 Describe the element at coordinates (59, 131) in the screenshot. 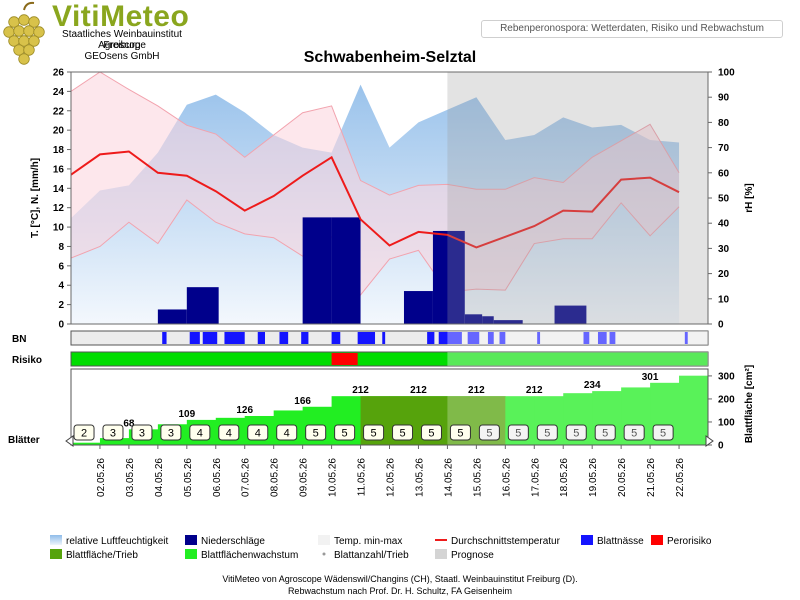

I see `y-left-tick-label: 20` at that location.